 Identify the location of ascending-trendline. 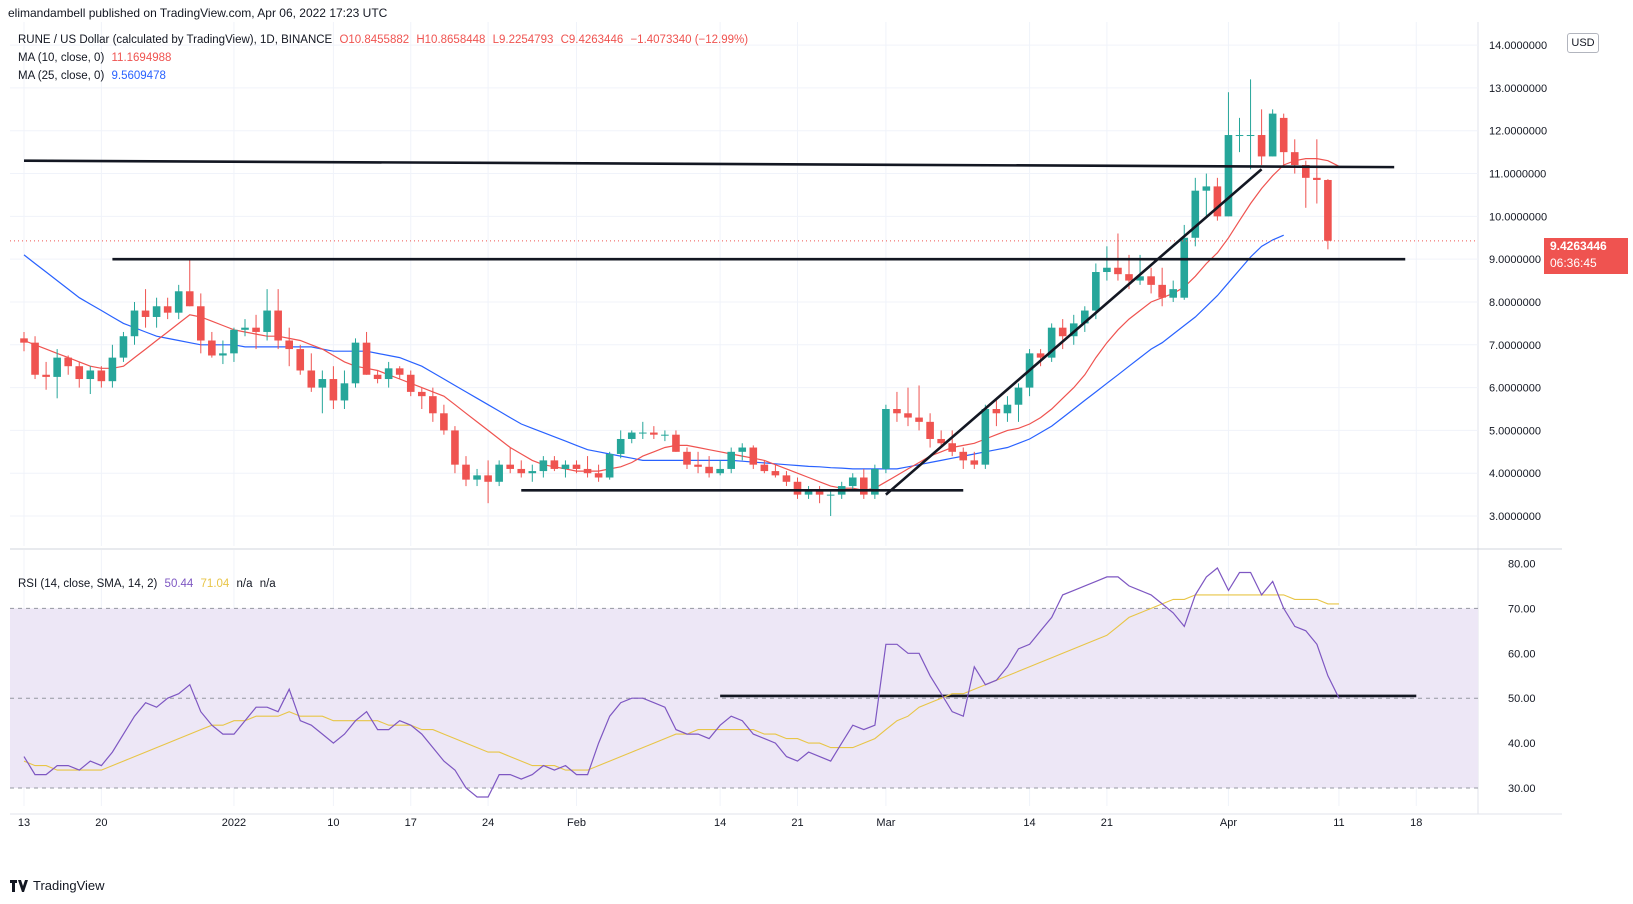
(1074, 332).